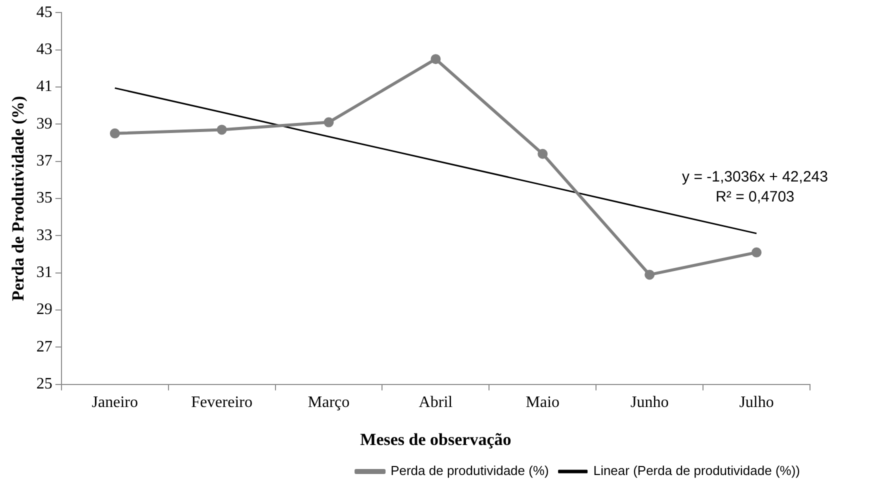  Describe the element at coordinates (44, 384) in the screenshot. I see `y-tick-label: 25` at that location.